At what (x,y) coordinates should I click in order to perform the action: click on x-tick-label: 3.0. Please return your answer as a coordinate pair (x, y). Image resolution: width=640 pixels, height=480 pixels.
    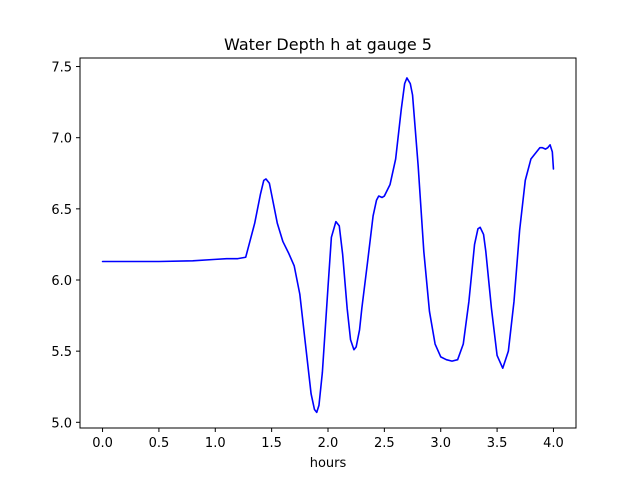
    Looking at the image, I should click on (440, 443).